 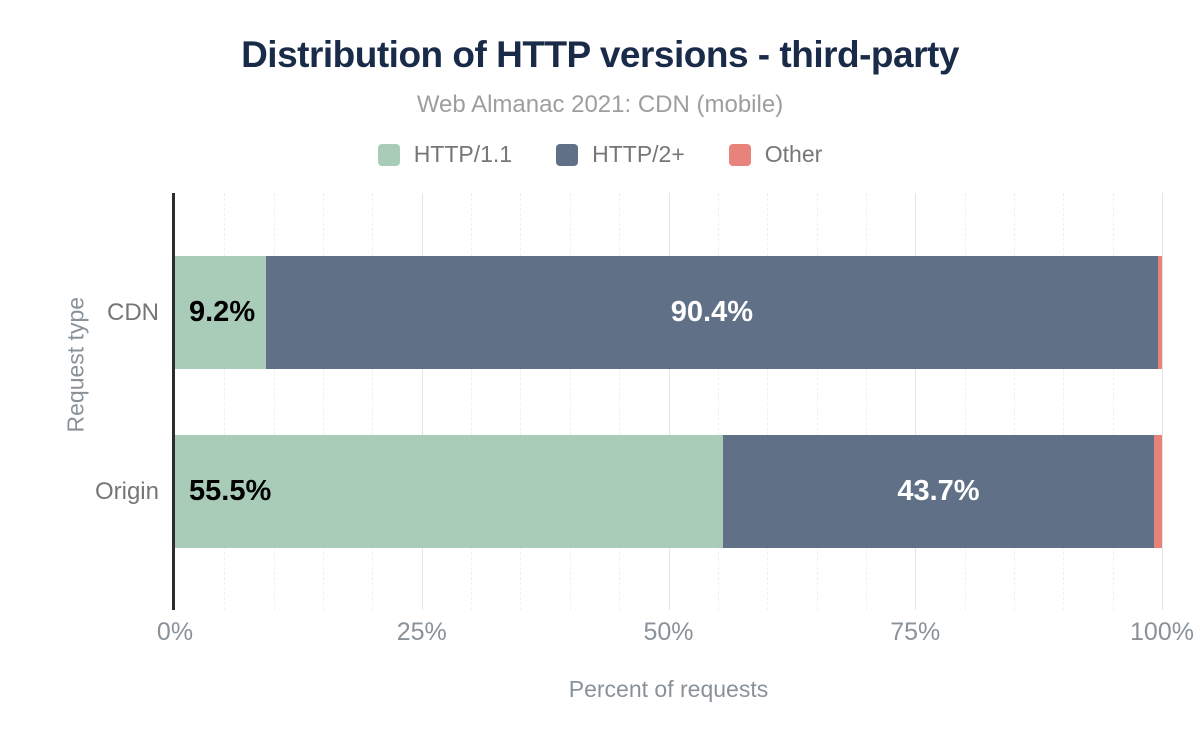 I want to click on x-tick: 0%, so click(x=175, y=632).